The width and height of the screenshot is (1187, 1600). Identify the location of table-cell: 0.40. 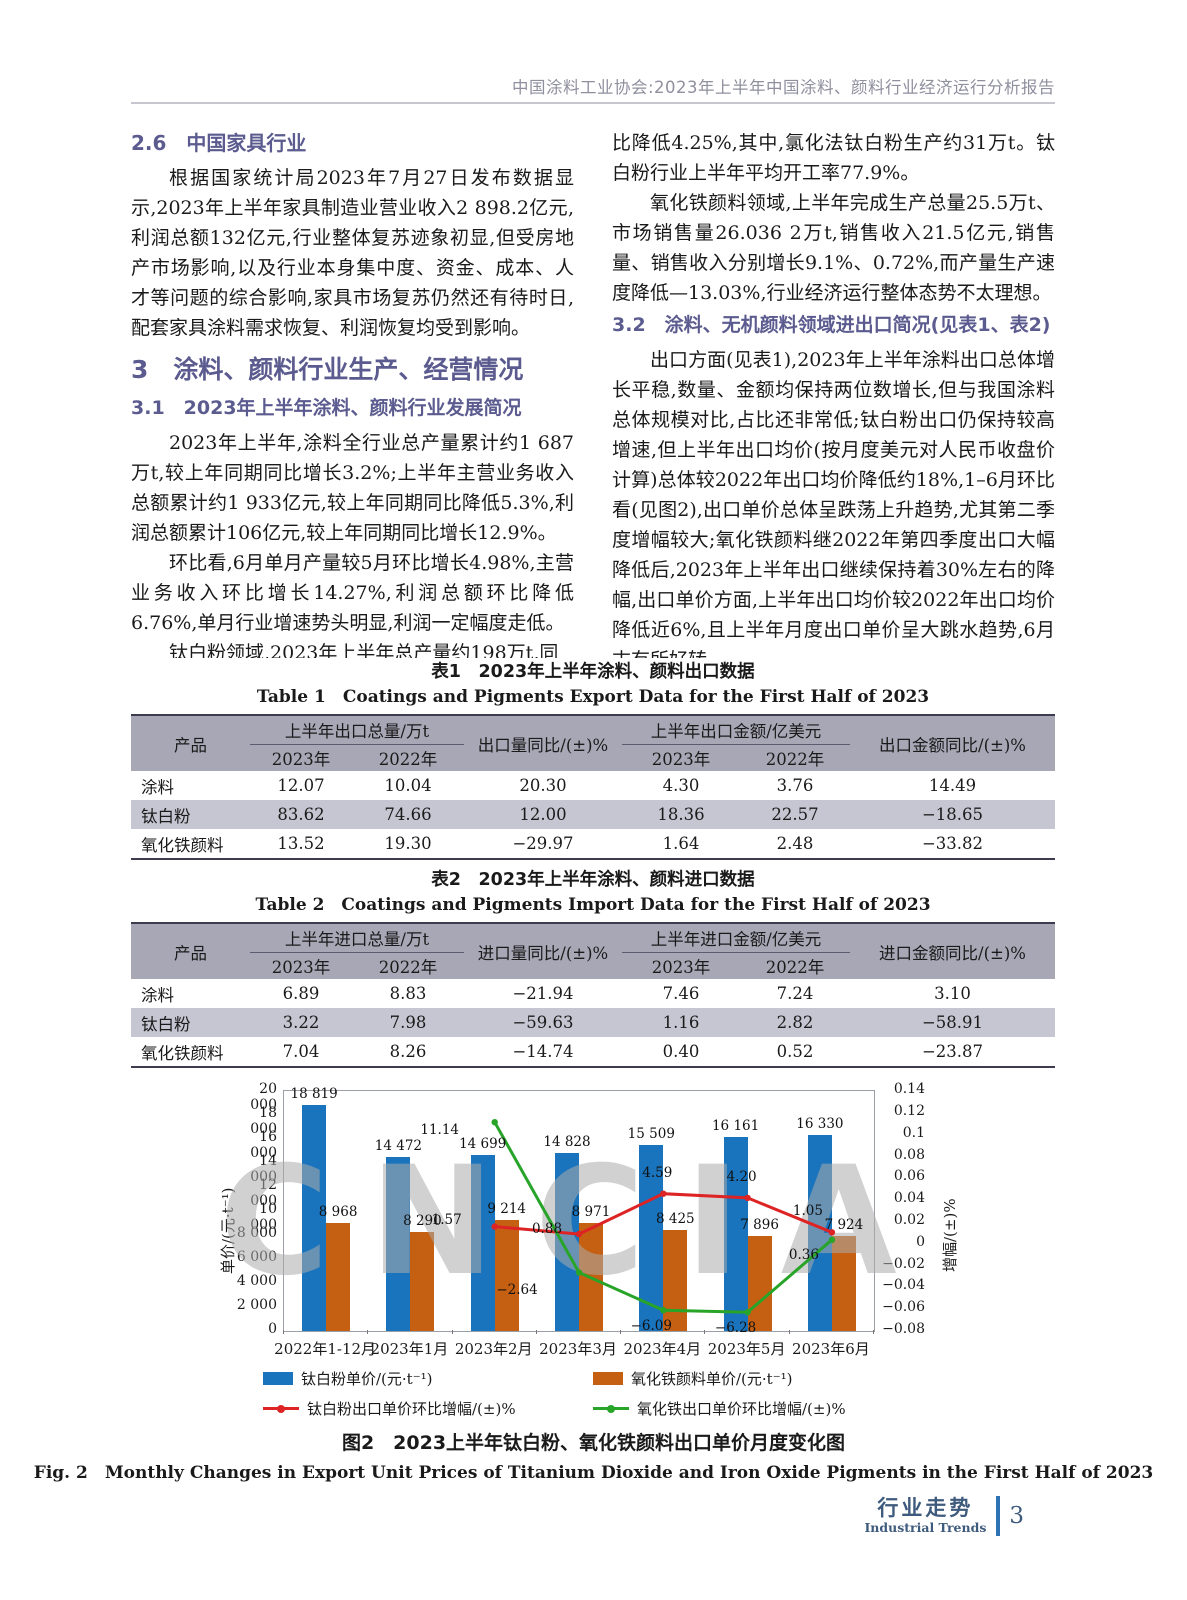
(681, 1052).